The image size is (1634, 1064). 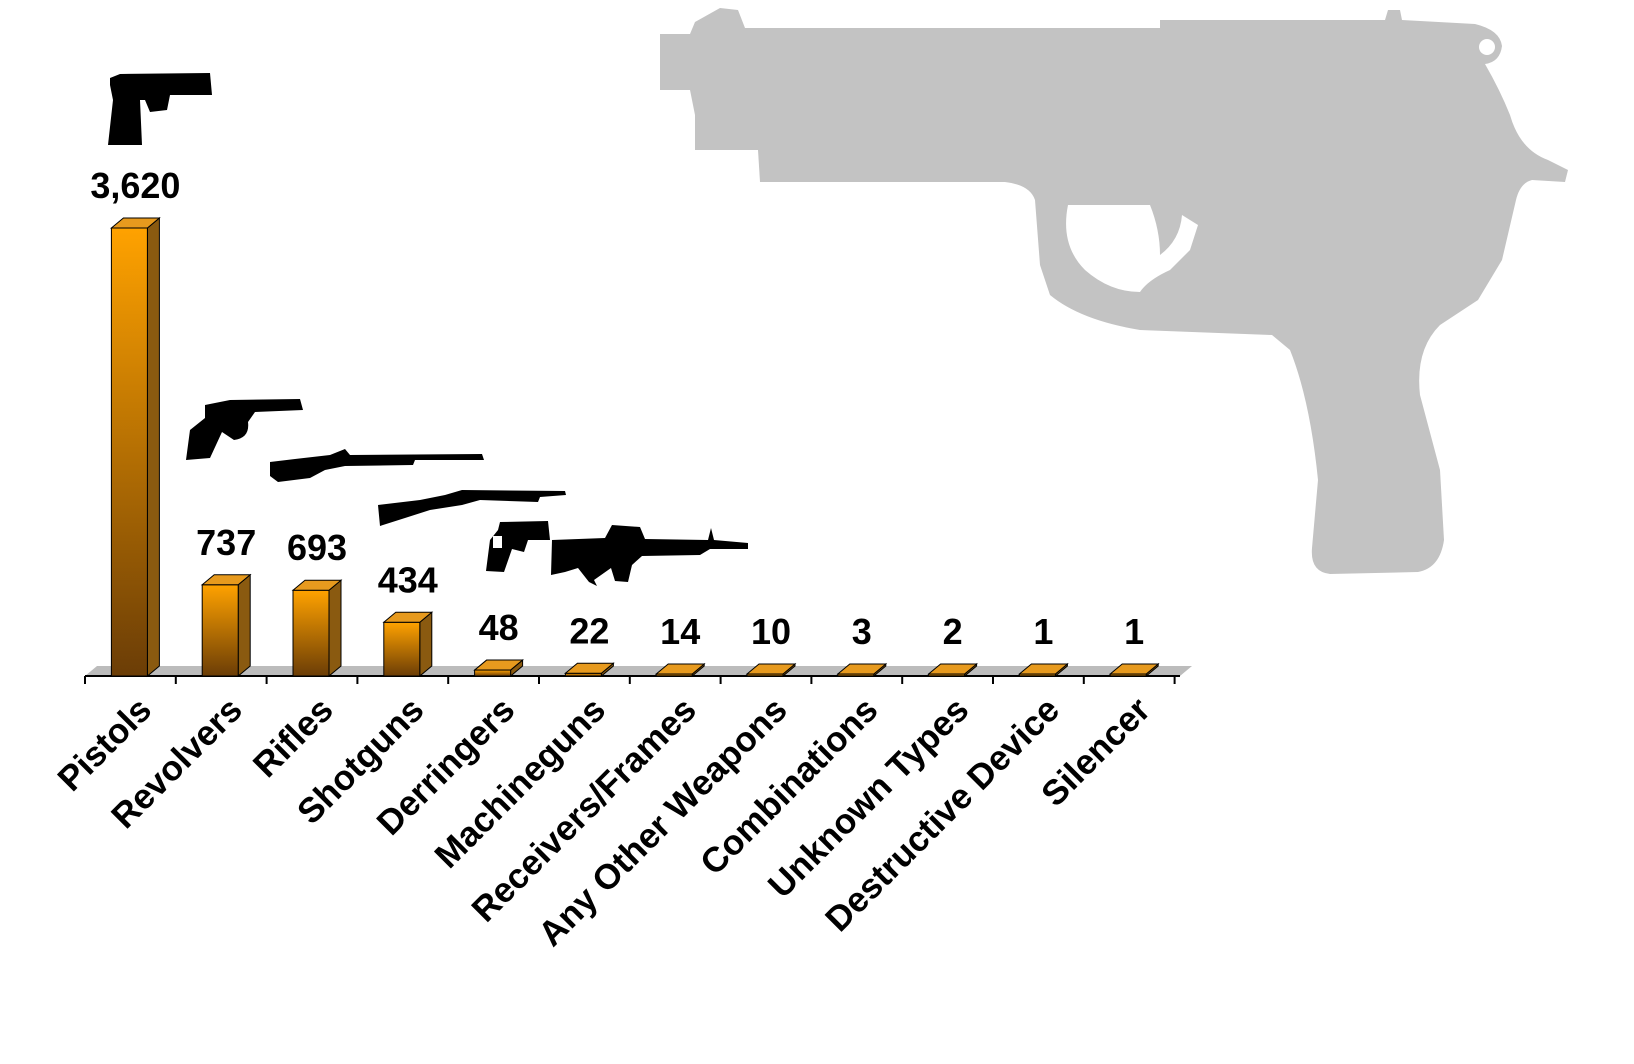 I want to click on data-label: 10, so click(x=771, y=631).